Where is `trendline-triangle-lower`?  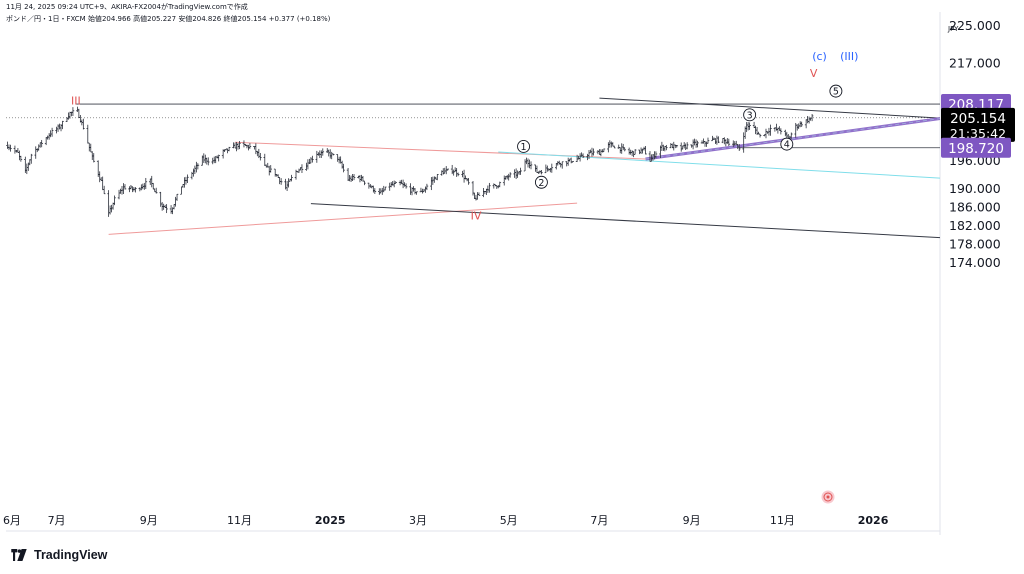 trendline-triangle-lower is located at coordinates (343, 218).